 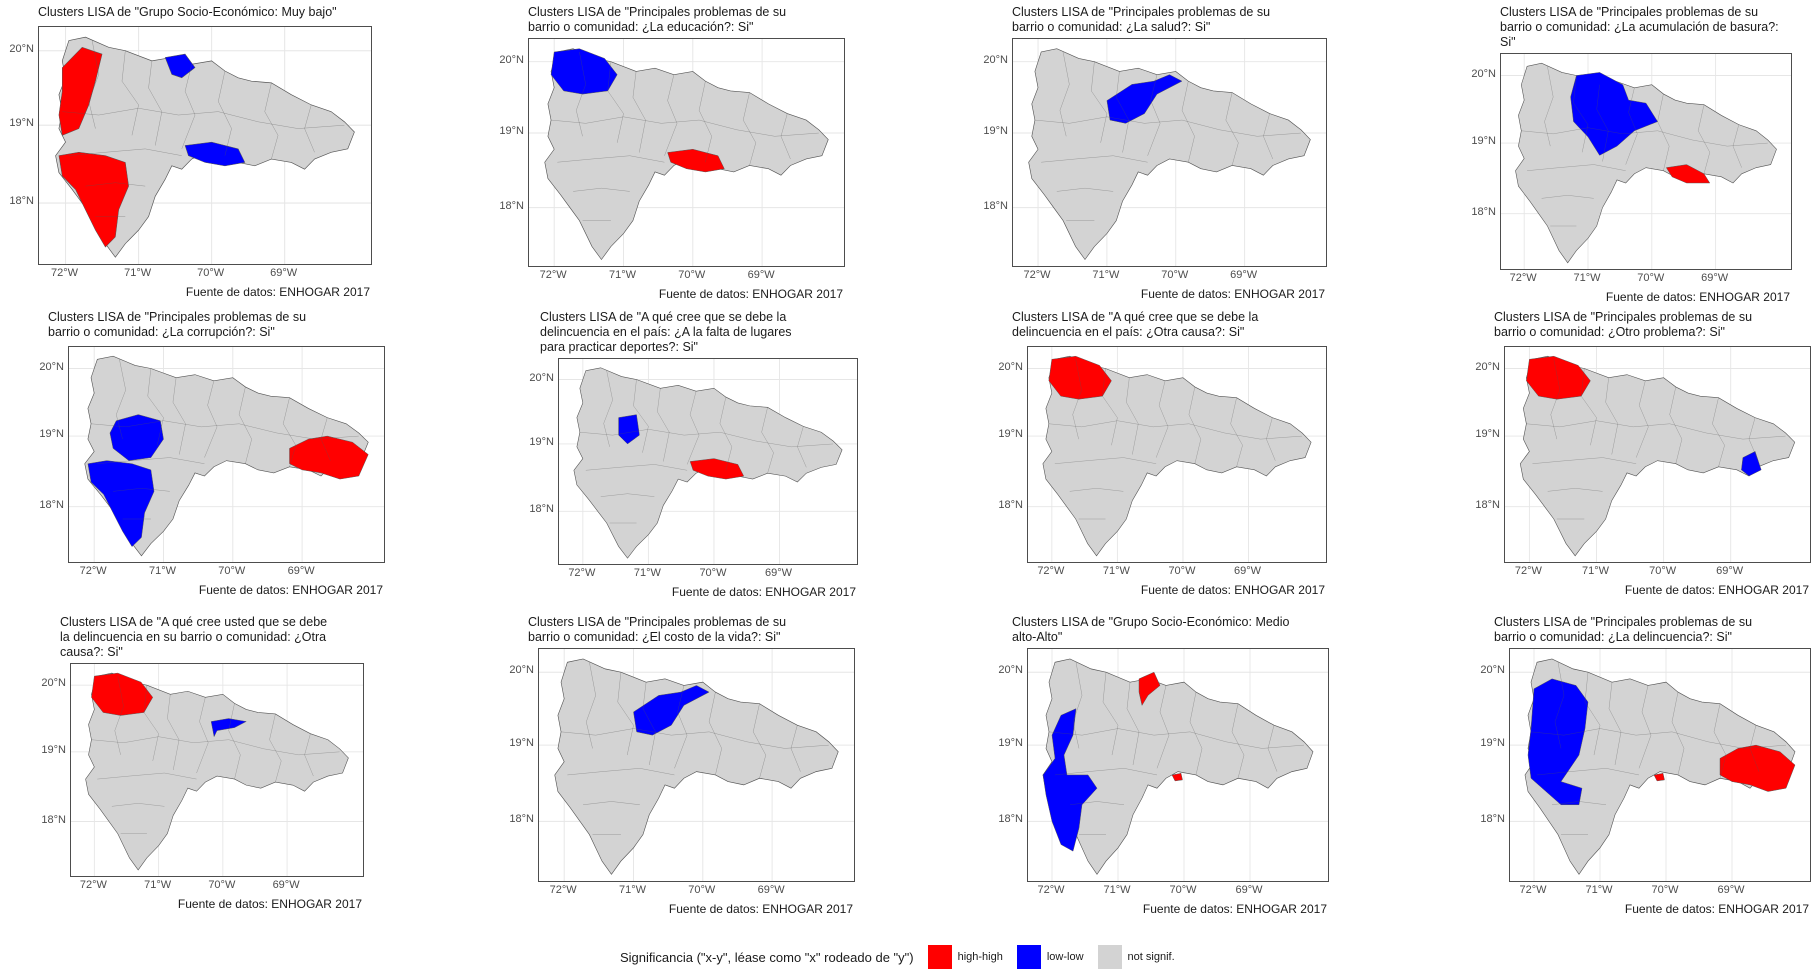 I want to click on legend-label-not-signif: not signif., so click(x=1151, y=957).